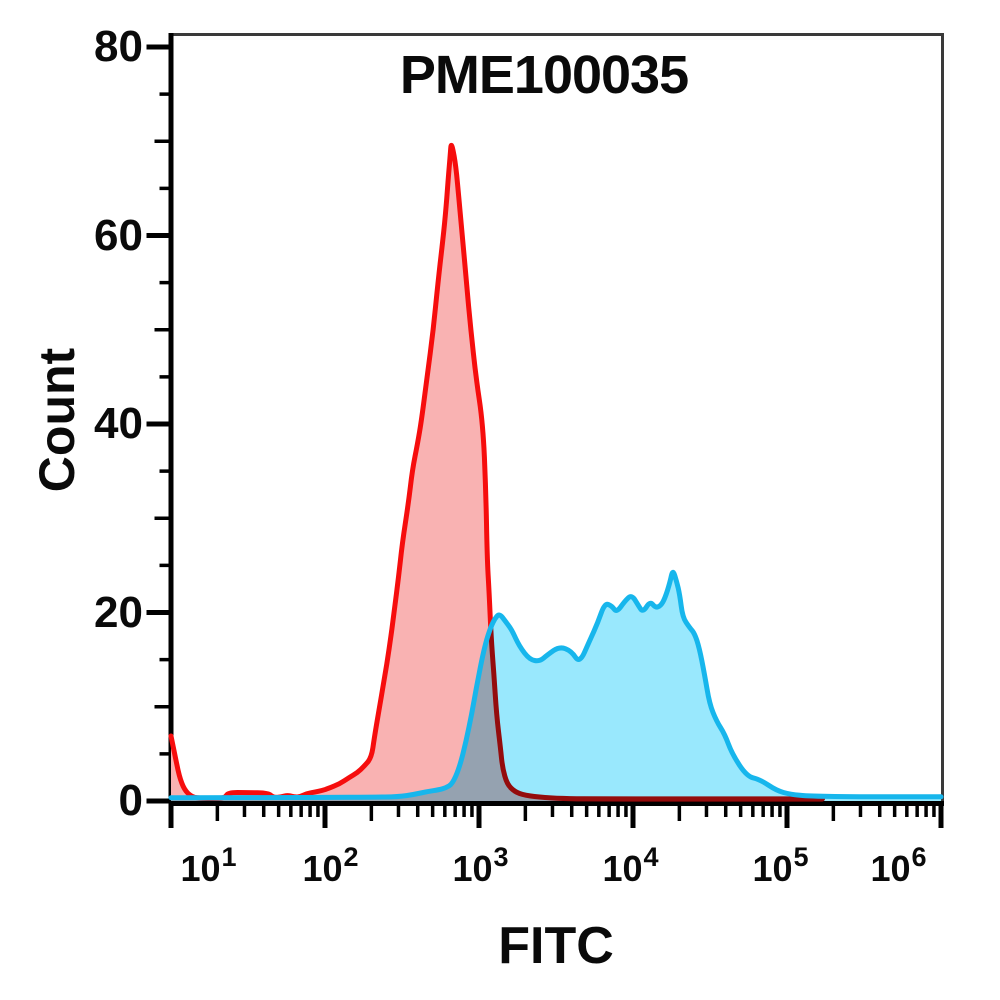 The image size is (1000, 1000). I want to click on x-tick-label: 10³, so click(480, 865).